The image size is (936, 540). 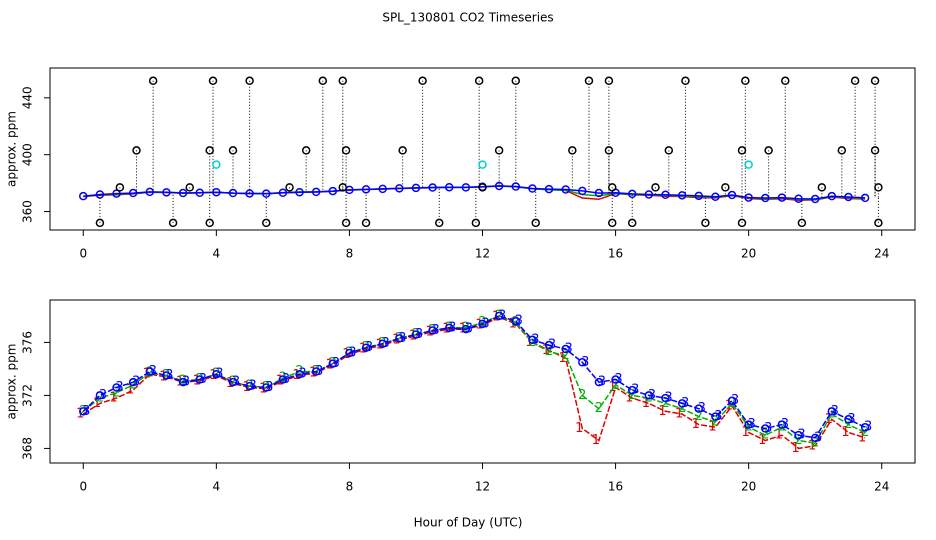 I want to click on y-tick-label: 440, so click(x=28, y=97).